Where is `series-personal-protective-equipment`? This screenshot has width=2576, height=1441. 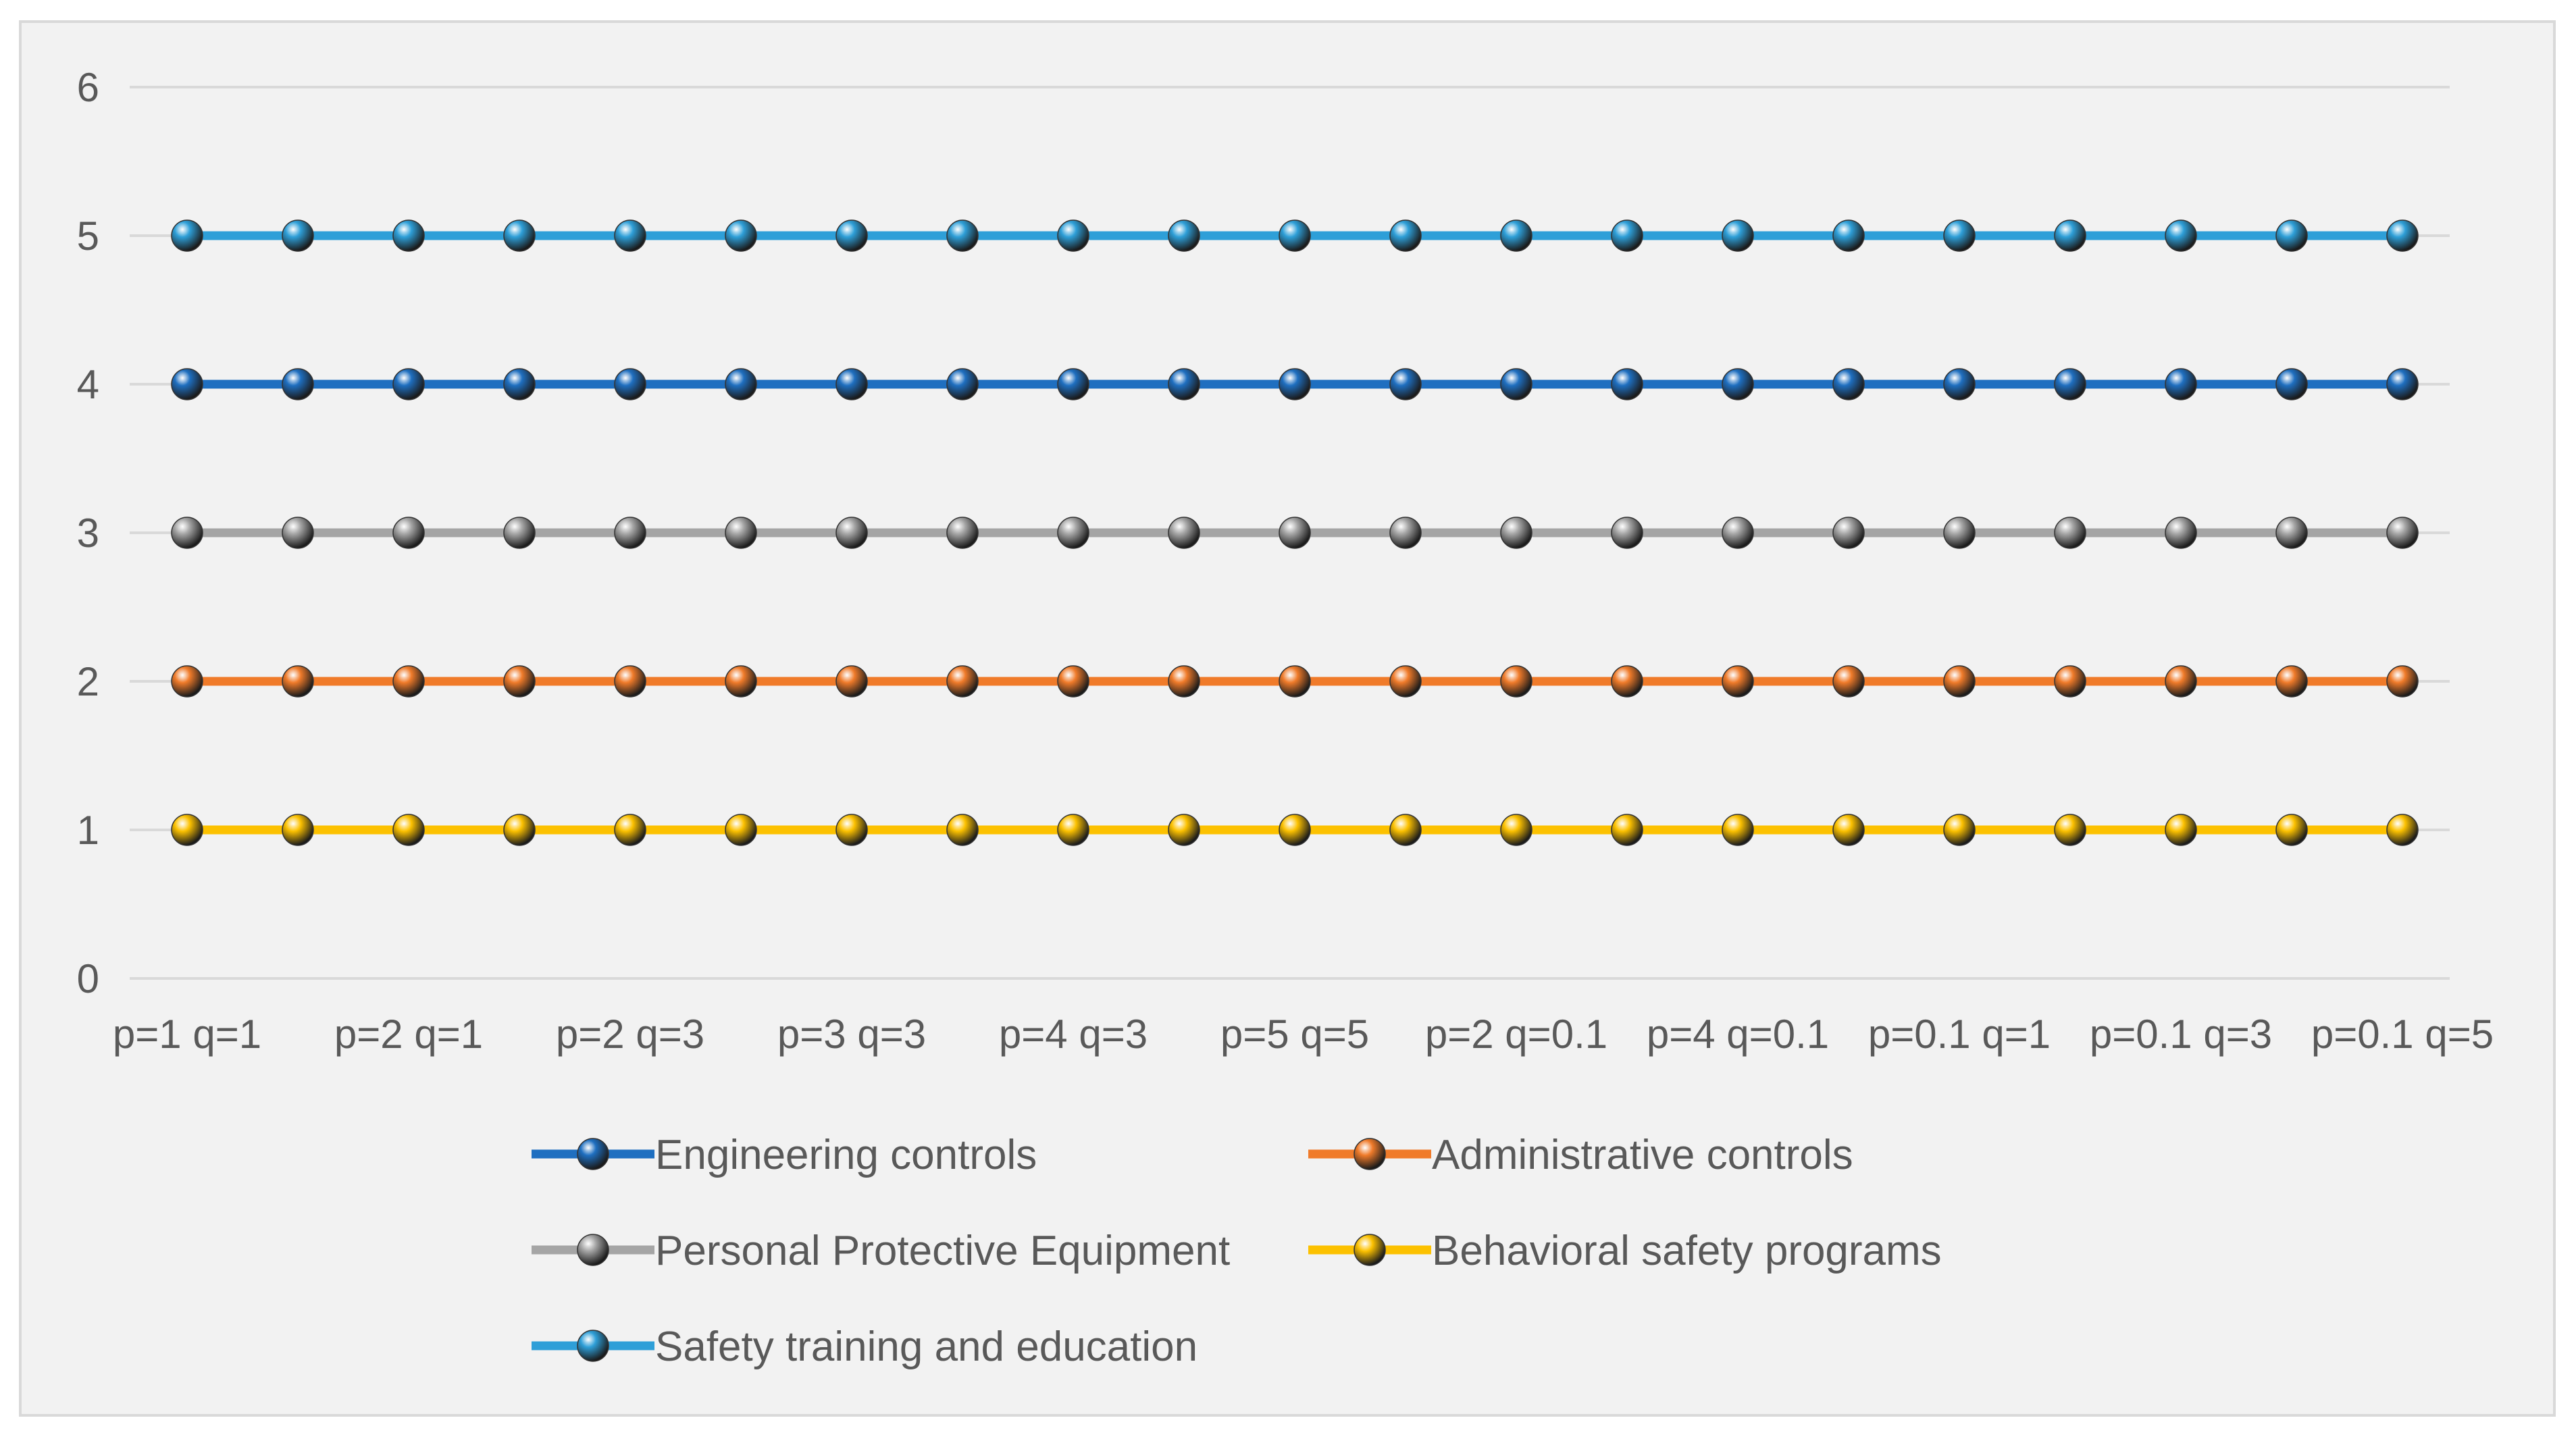
series-personal-protective-equipment is located at coordinates (1295, 533).